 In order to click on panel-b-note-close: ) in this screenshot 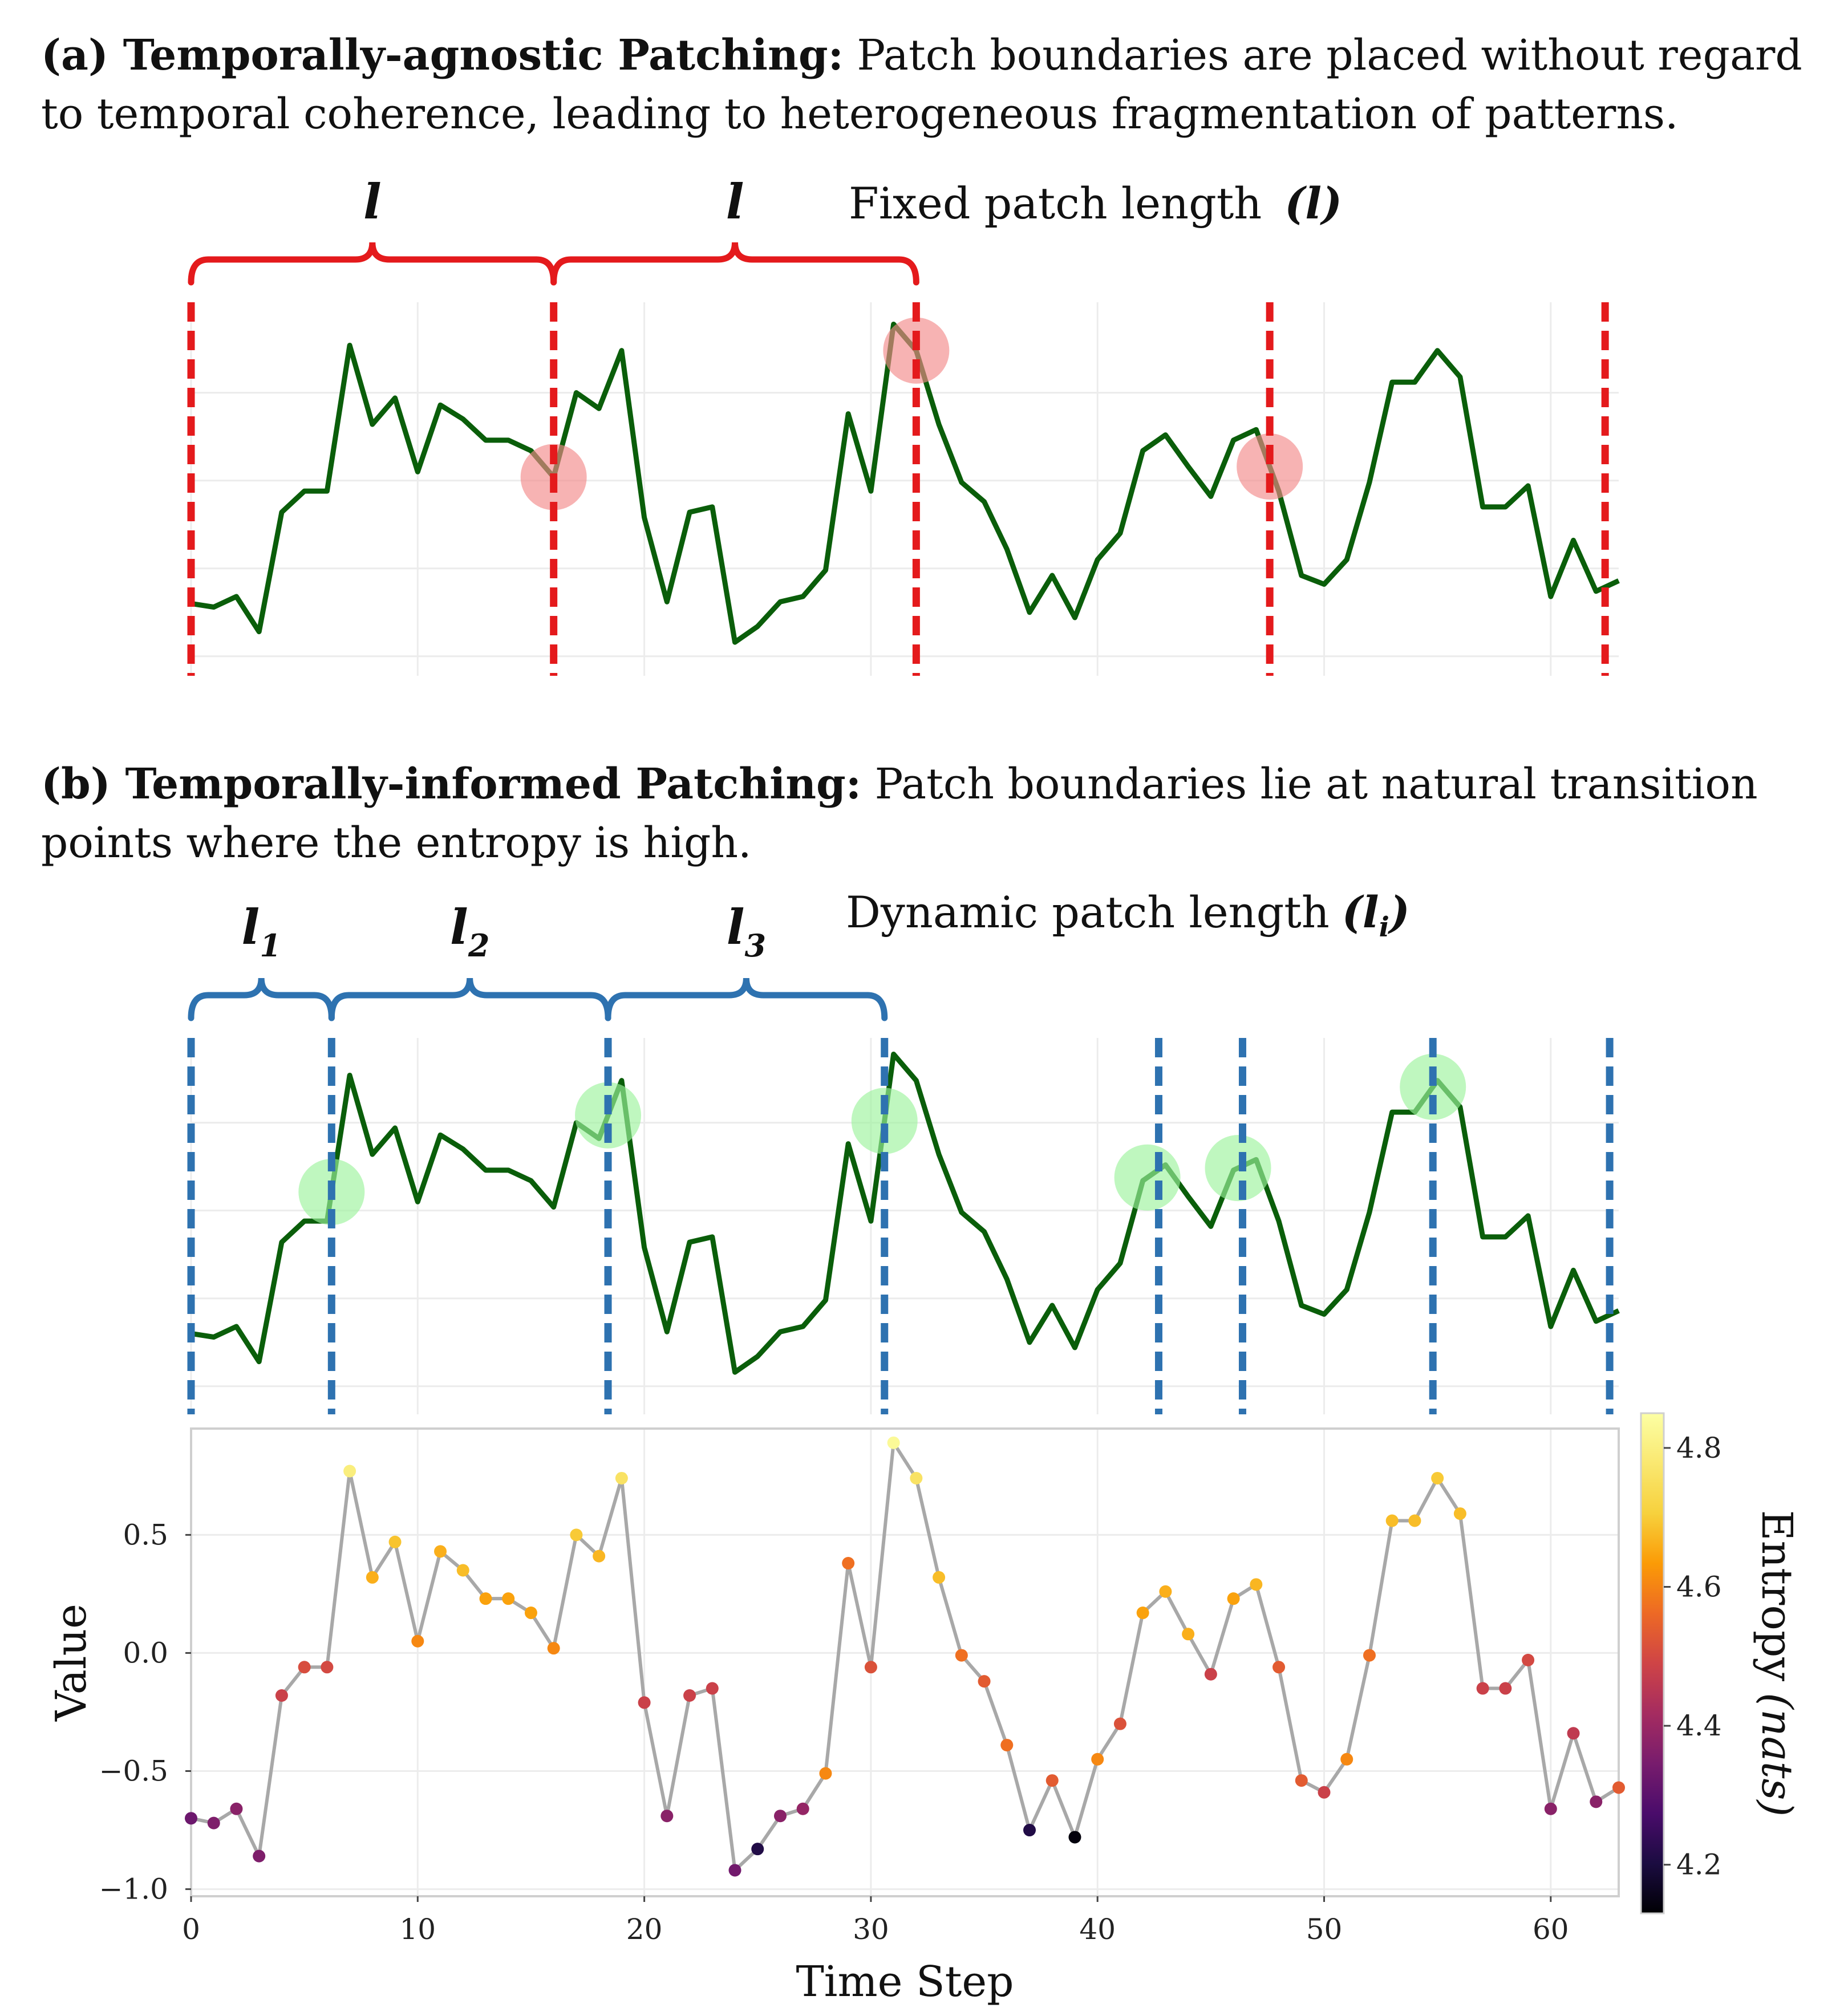, I will do `click(1399, 912)`.